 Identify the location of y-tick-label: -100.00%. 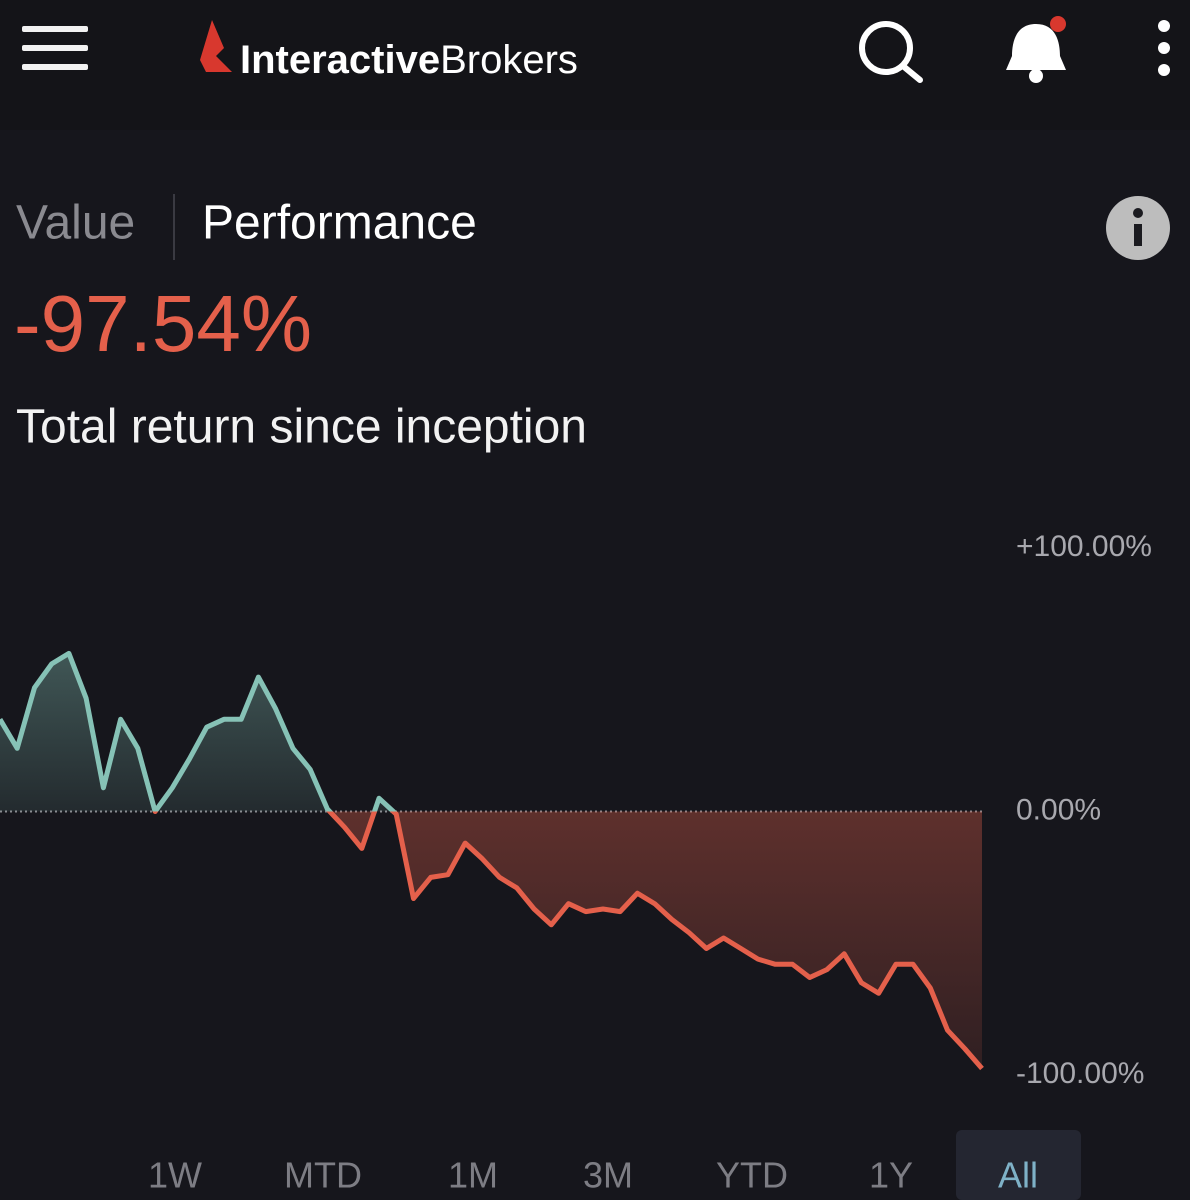
(1080, 1073).